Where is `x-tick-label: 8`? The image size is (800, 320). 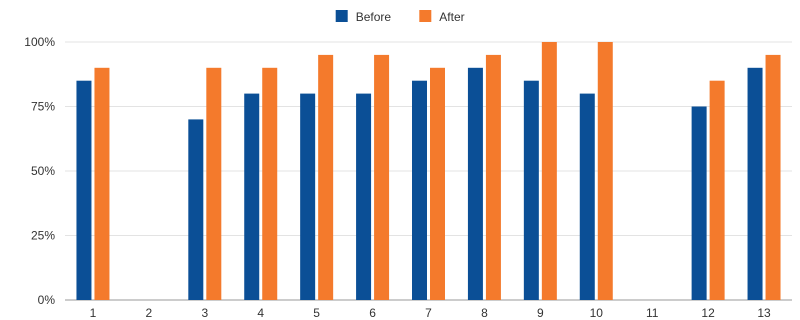 x-tick-label: 8 is located at coordinates (484, 313).